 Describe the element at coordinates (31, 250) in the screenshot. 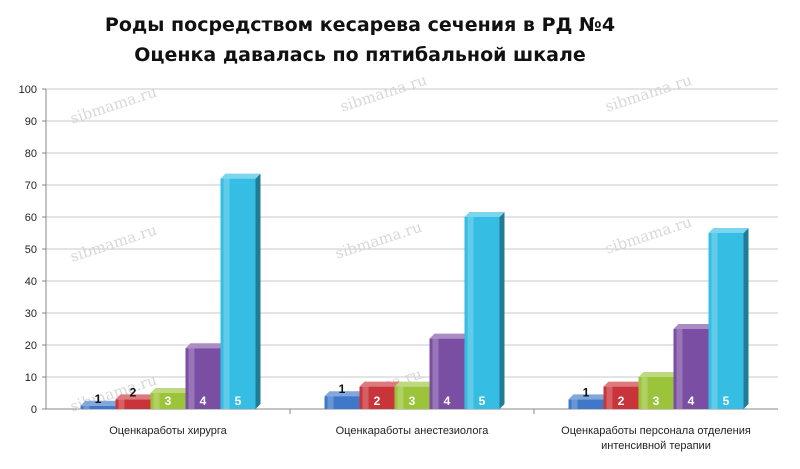

I see `y-tick-label: 50` at that location.